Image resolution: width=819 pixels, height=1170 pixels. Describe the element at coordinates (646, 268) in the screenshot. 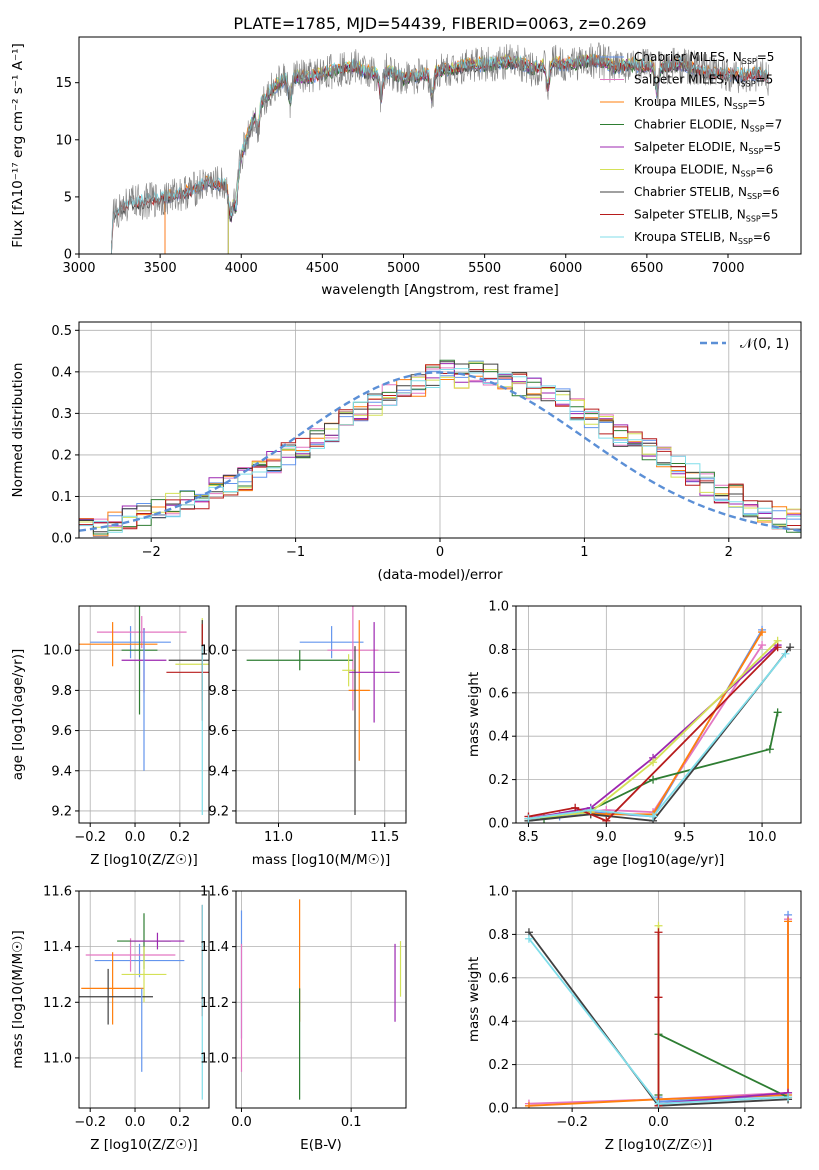

I see `x-tick-label: 6500` at that location.